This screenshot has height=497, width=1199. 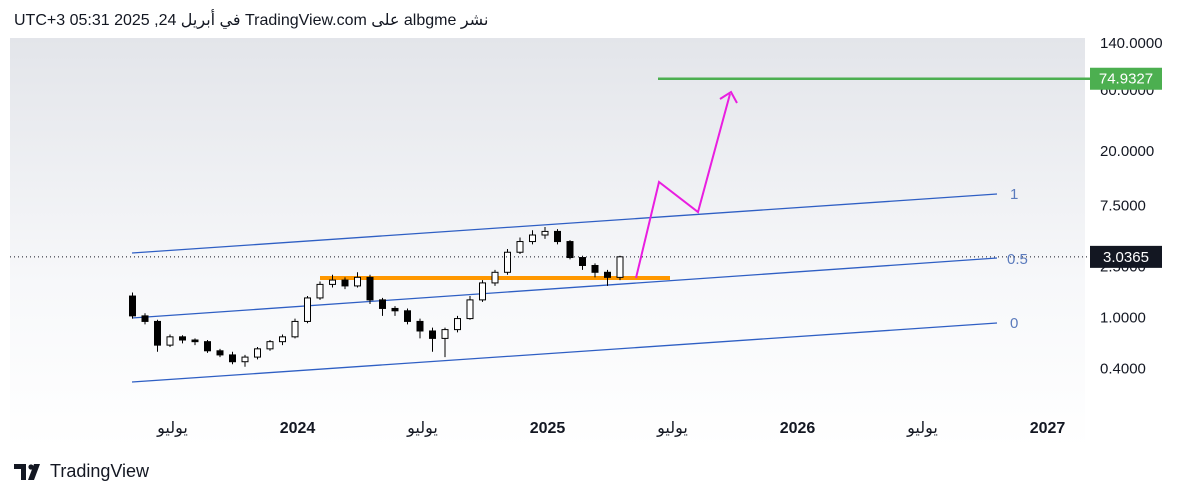 I want to click on x-tick-label: 2025, so click(x=548, y=428).